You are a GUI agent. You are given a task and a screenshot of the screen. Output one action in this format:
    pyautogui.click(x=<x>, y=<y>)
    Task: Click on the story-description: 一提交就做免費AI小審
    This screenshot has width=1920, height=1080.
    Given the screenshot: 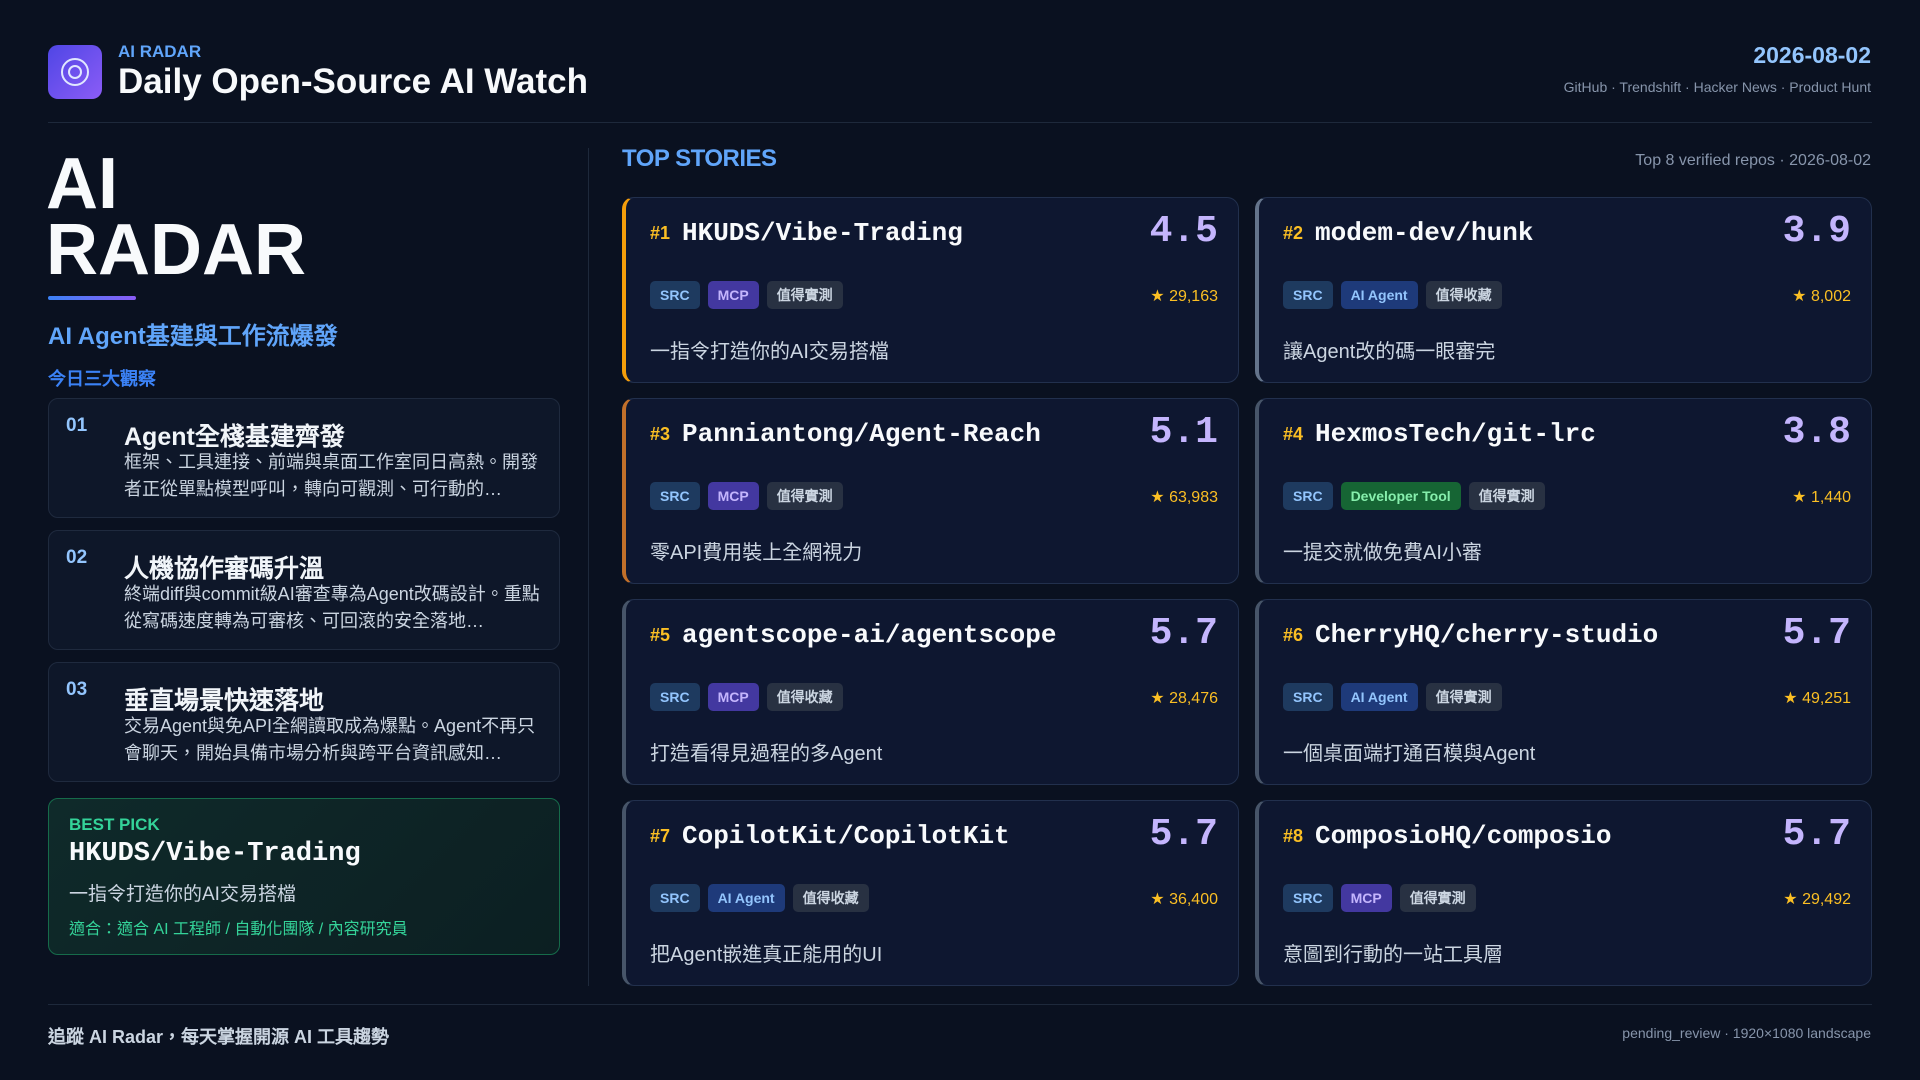 What is the action you would take?
    pyautogui.click(x=1382, y=553)
    